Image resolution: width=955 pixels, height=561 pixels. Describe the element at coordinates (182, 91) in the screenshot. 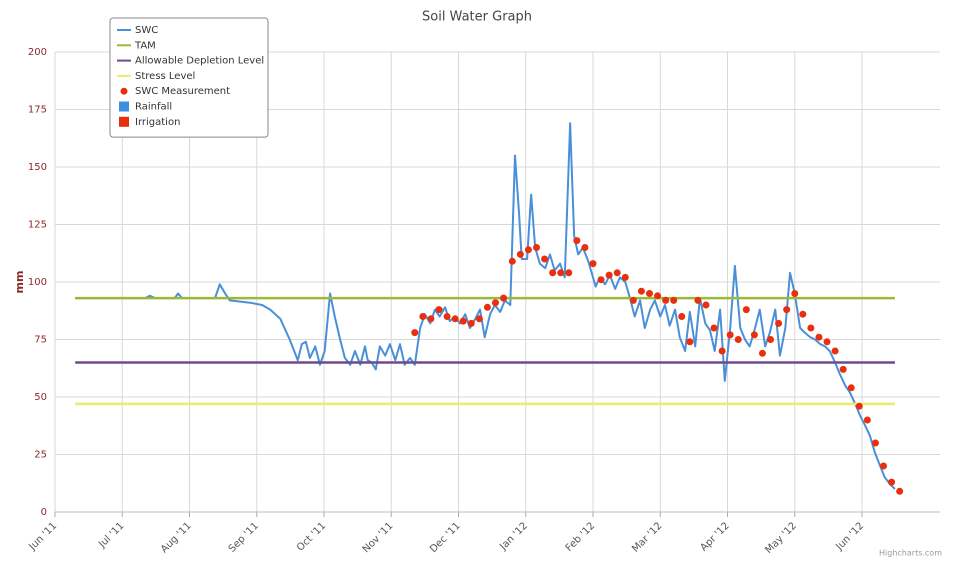

I see `legend-label: SWC Measurement` at that location.